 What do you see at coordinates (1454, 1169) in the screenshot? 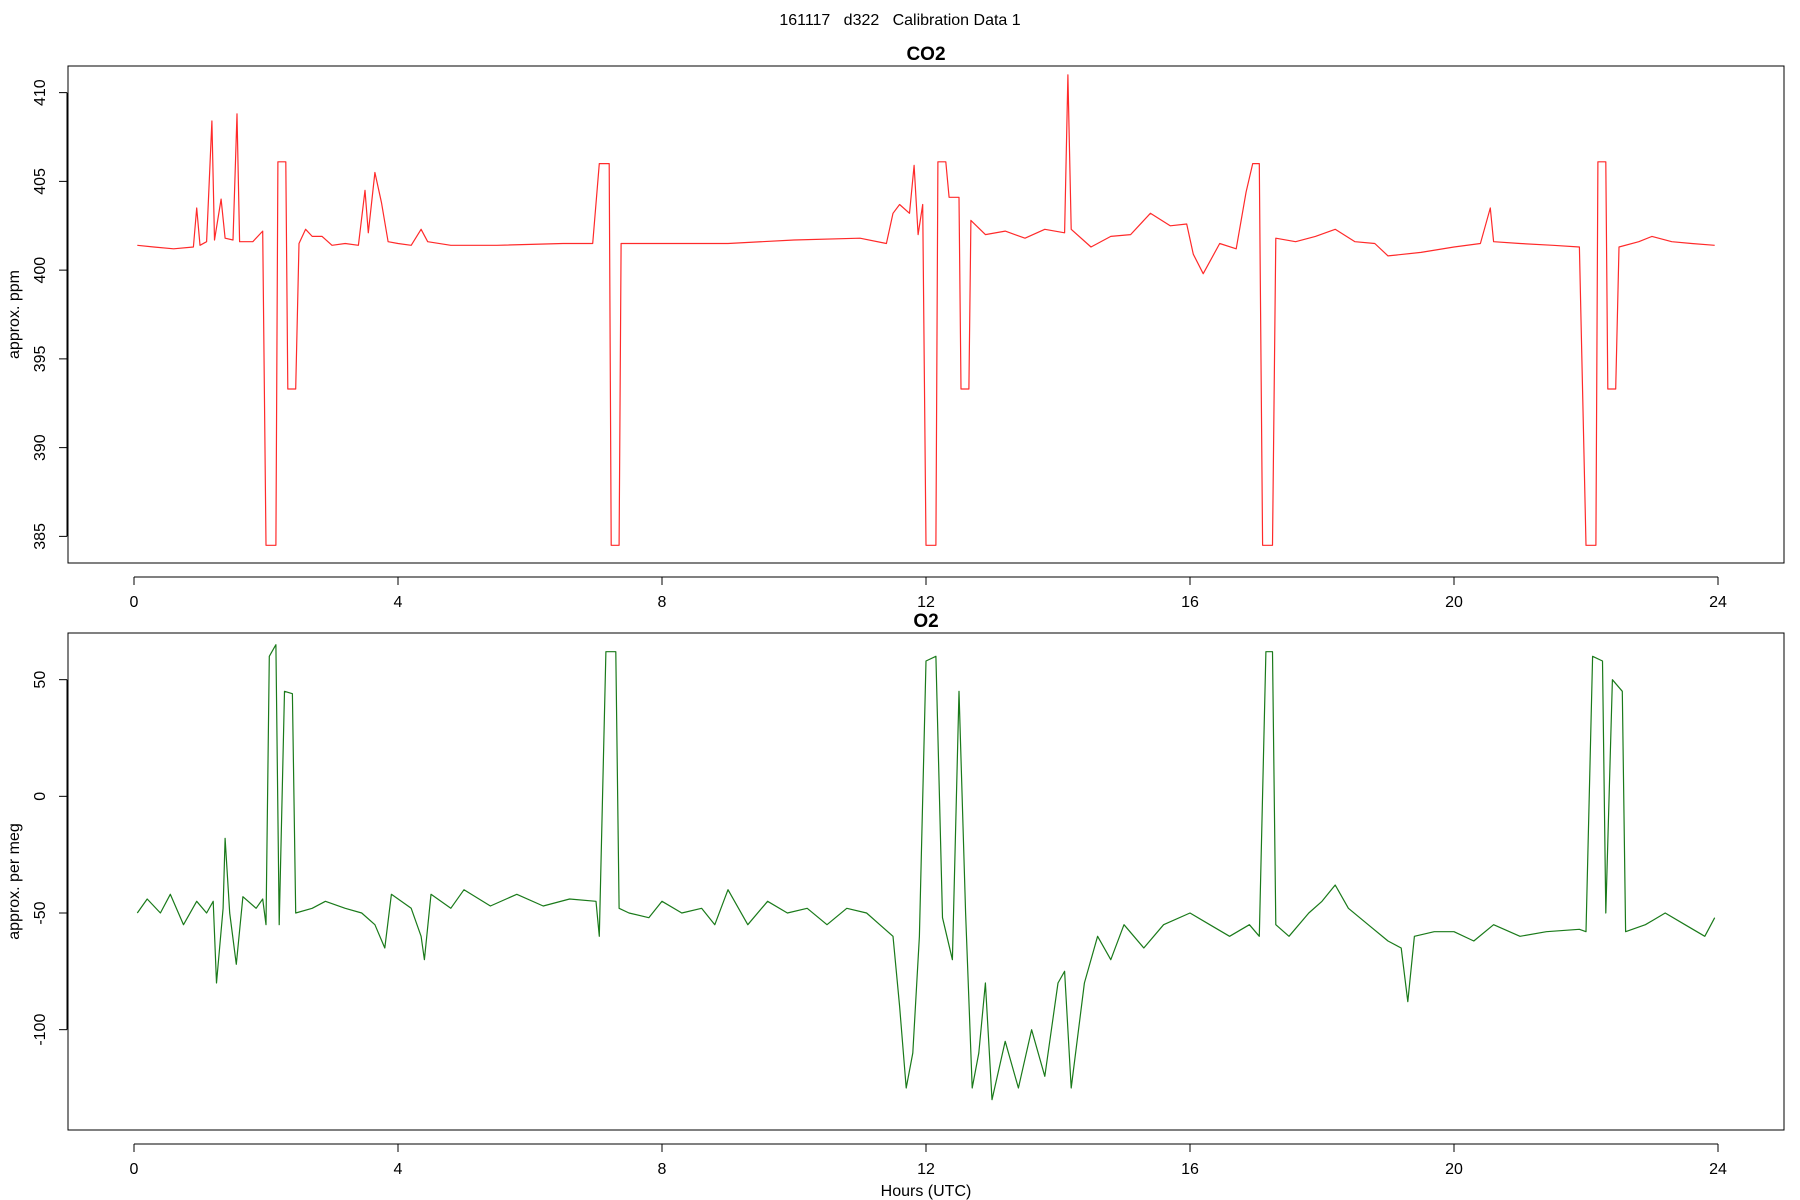
I see `o2-x-tick-label: 20` at bounding box center [1454, 1169].